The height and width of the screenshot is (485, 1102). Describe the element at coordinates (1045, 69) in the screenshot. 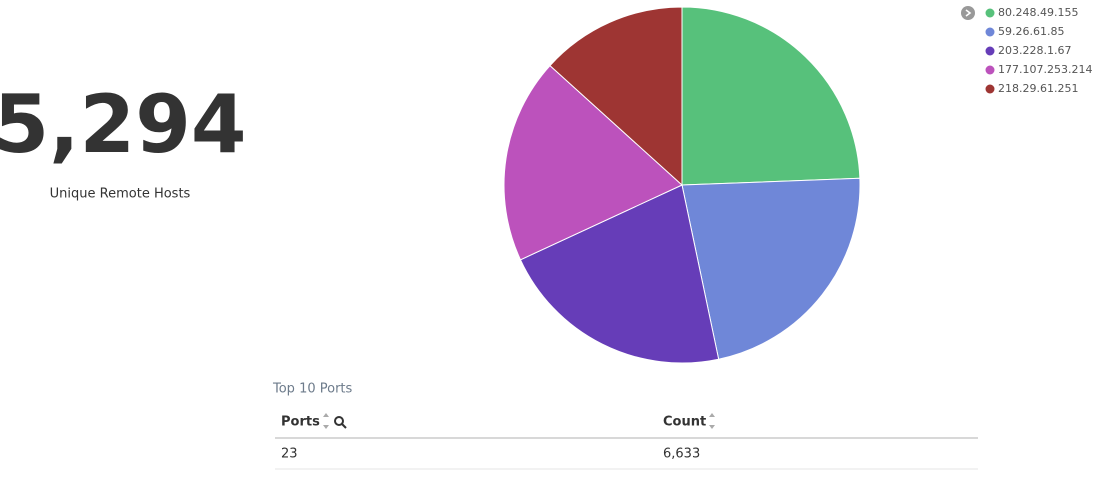

I see `legend-label: 177.107.253.214` at that location.